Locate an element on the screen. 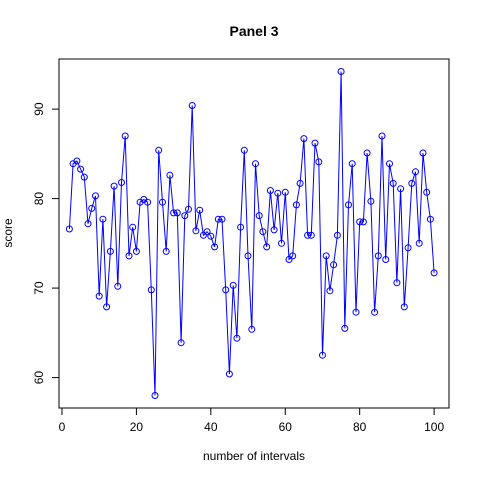 The image size is (480, 480). x-tick-label: 20 is located at coordinates (137, 427).